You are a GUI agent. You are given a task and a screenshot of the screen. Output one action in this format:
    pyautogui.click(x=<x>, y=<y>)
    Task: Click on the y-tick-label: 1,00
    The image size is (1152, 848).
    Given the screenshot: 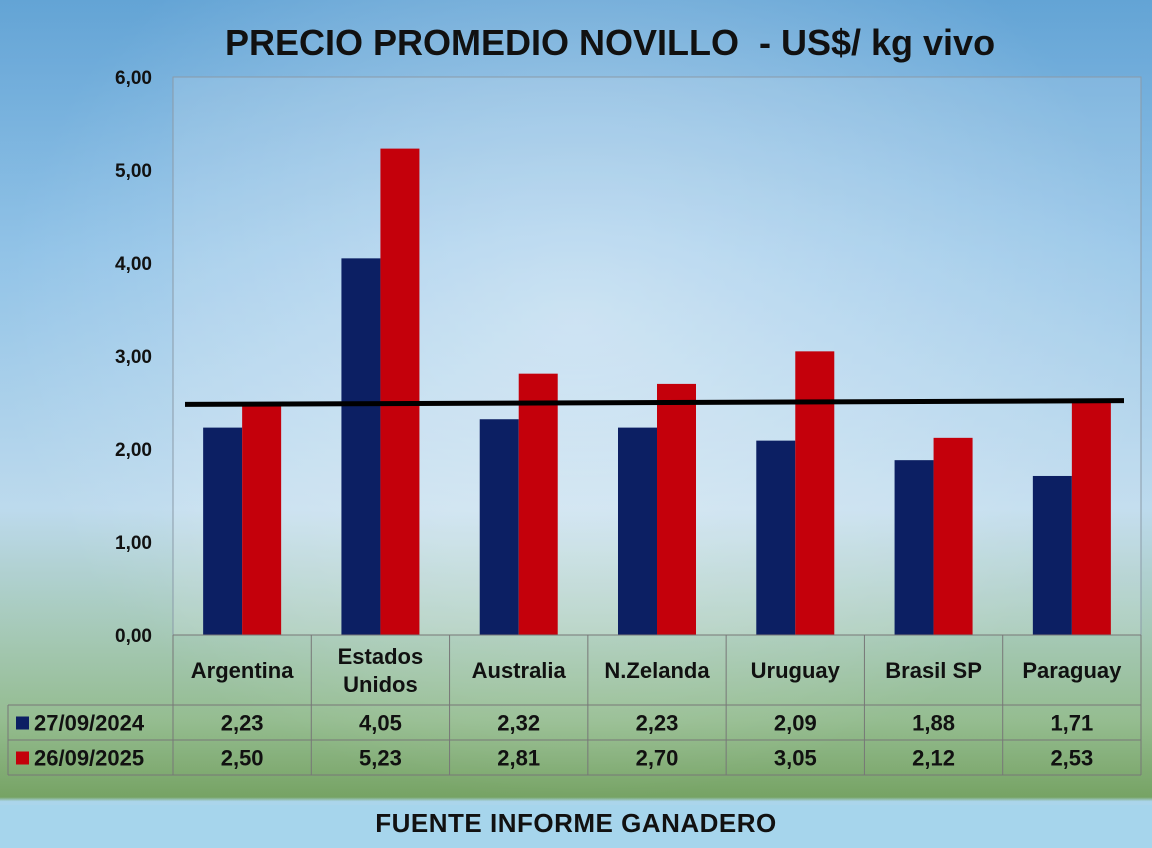 What is the action you would take?
    pyautogui.click(x=133, y=543)
    